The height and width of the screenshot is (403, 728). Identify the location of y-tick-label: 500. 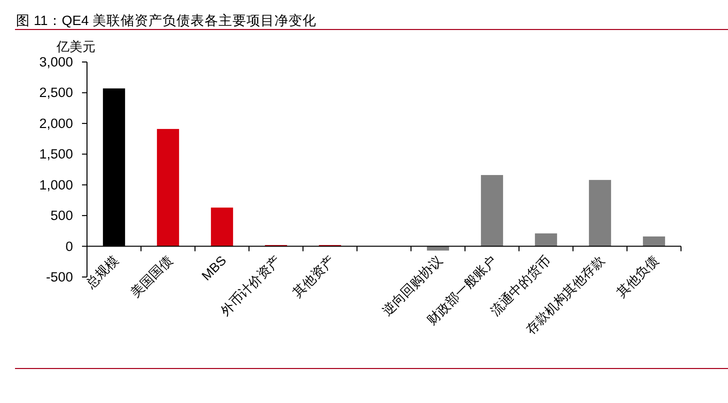
(61, 216).